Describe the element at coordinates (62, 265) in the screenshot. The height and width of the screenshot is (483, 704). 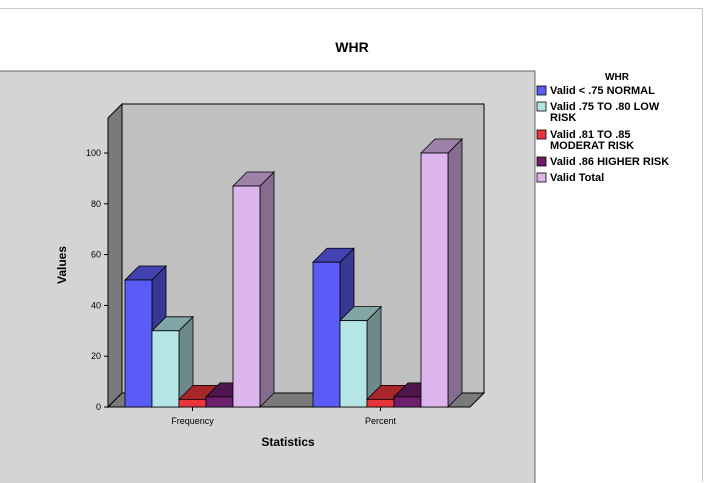
I see `y-axis-label: Values` at that location.